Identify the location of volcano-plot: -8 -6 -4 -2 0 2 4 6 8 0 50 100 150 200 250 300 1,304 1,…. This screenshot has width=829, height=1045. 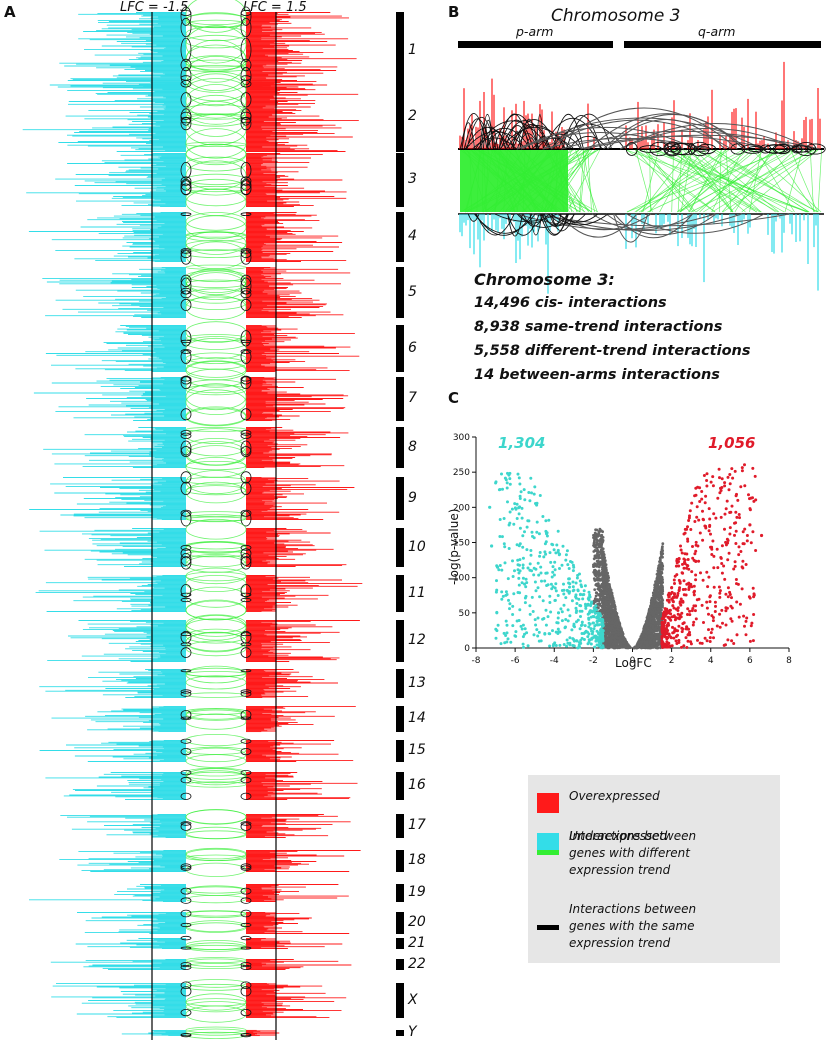
(619, 551).